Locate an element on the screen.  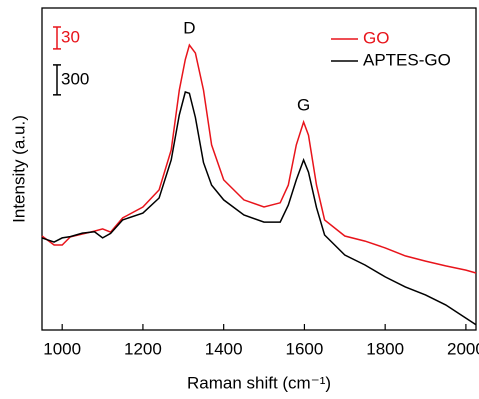
x-tick-label: 2000 is located at coordinates (463, 348).